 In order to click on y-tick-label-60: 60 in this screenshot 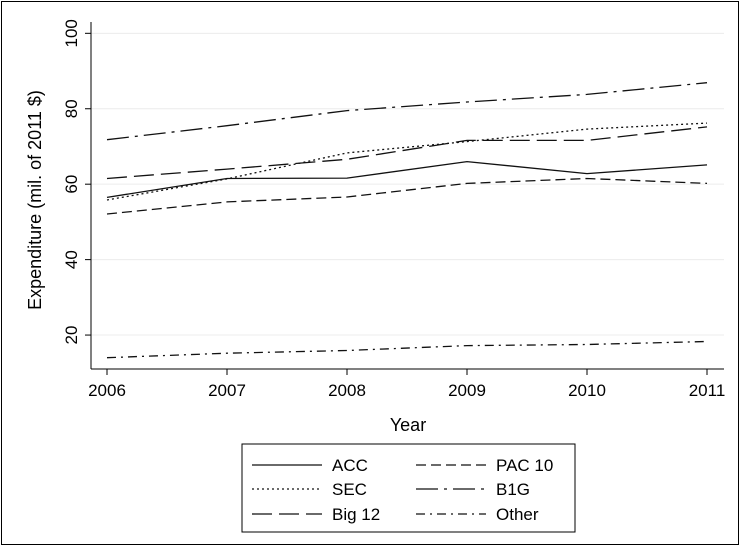, I will do `click(71, 184)`.